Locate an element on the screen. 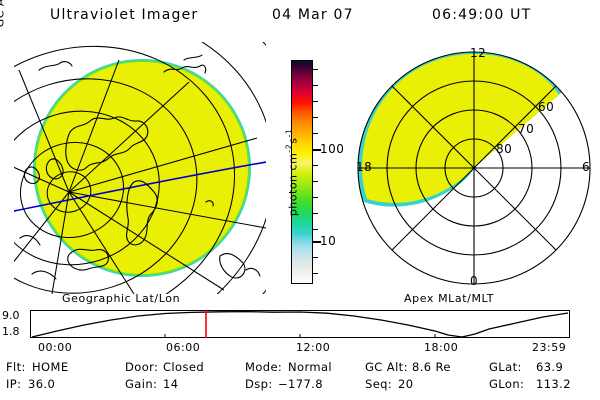 Image resolution: width=600 pixels, height=400 pixels. altitude-strip-chart is located at coordinates (300, 324).